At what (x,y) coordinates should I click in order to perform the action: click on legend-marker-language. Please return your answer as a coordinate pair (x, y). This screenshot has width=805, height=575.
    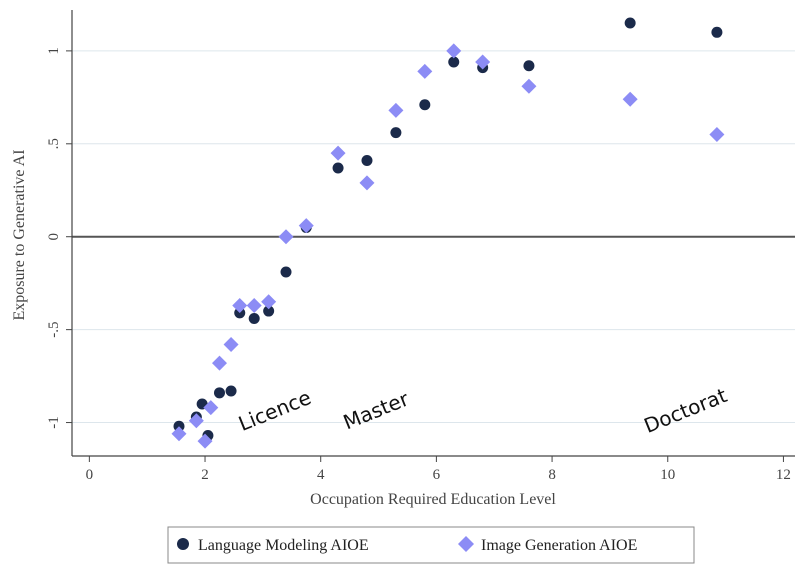
    Looking at the image, I should click on (183, 544).